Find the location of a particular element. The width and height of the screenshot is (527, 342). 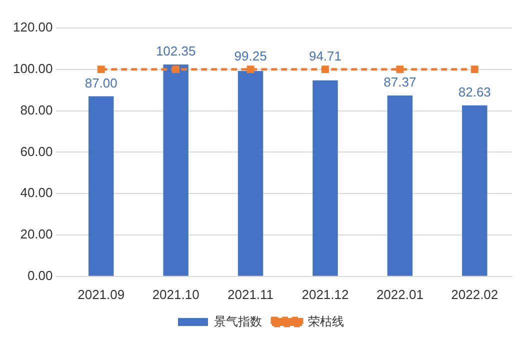

data-label: 102.35 is located at coordinates (176, 51).